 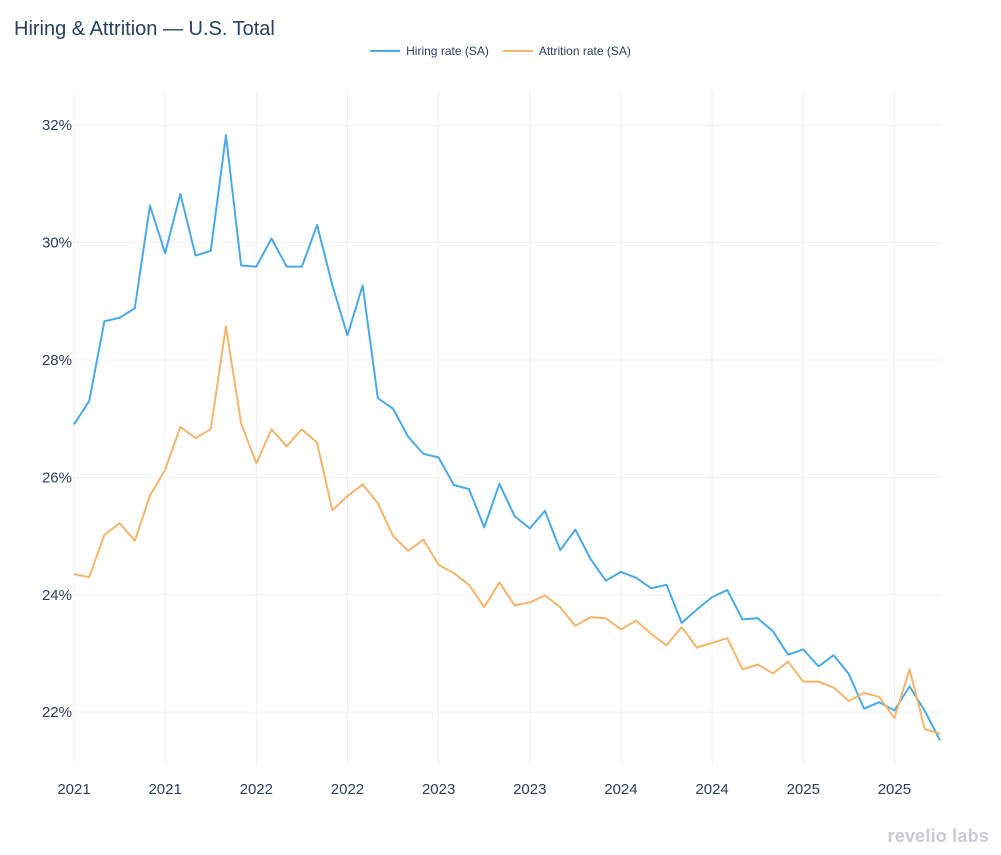 What do you see at coordinates (500, 51) in the screenshot?
I see `legend: Hiring rate (SA) Attrition rate (SA)` at bounding box center [500, 51].